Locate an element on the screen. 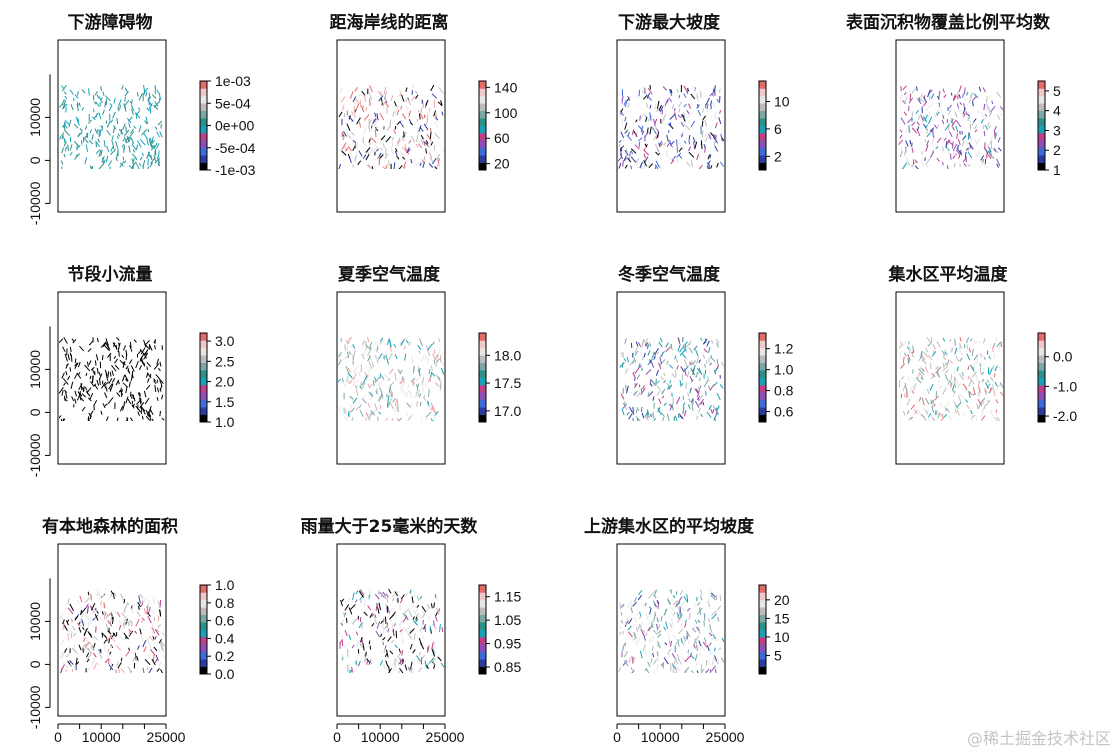 The width and height of the screenshot is (1119, 753). x-tick-label: 10000 is located at coordinates (380, 737).